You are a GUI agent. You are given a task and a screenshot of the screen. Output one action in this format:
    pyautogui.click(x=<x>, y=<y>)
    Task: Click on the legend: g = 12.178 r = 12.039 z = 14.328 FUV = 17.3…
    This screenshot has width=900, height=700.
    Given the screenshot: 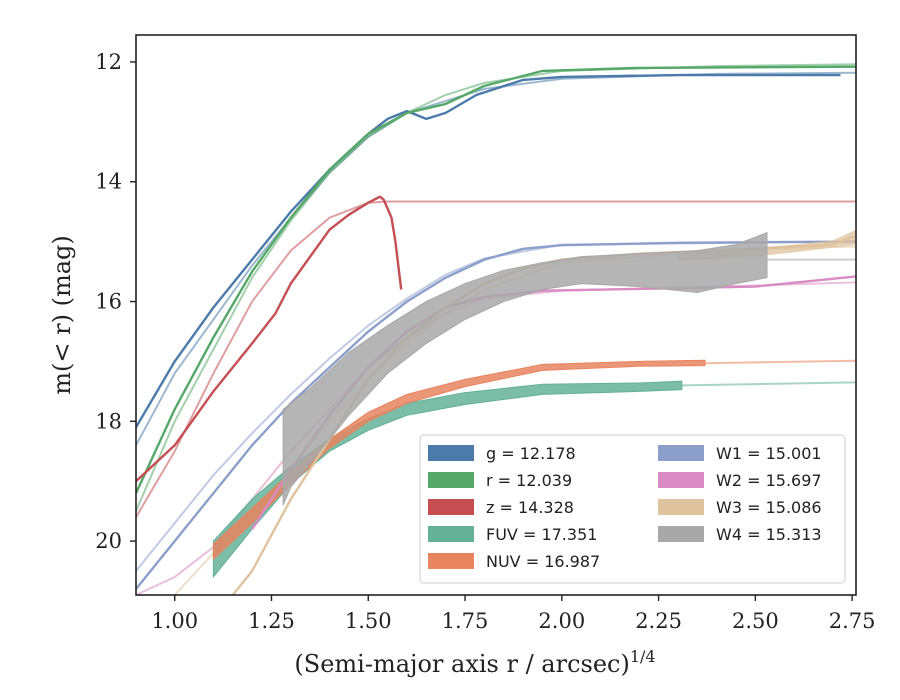 What is the action you would take?
    pyautogui.click(x=632, y=509)
    